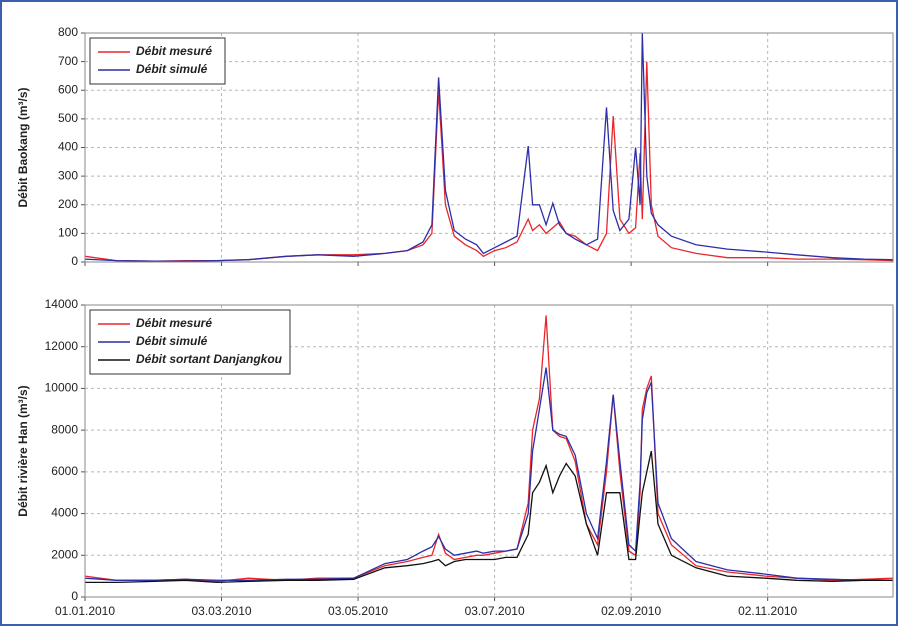 Image resolution: width=899 pixels, height=627 pixels. I want to click on legend-label: Débit sortant Danjangkou, so click(209, 359).